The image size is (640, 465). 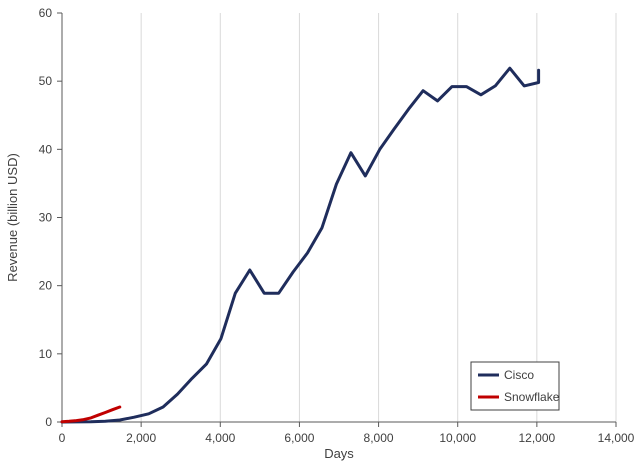 I want to click on y-tick-label: 30, so click(x=46, y=218).